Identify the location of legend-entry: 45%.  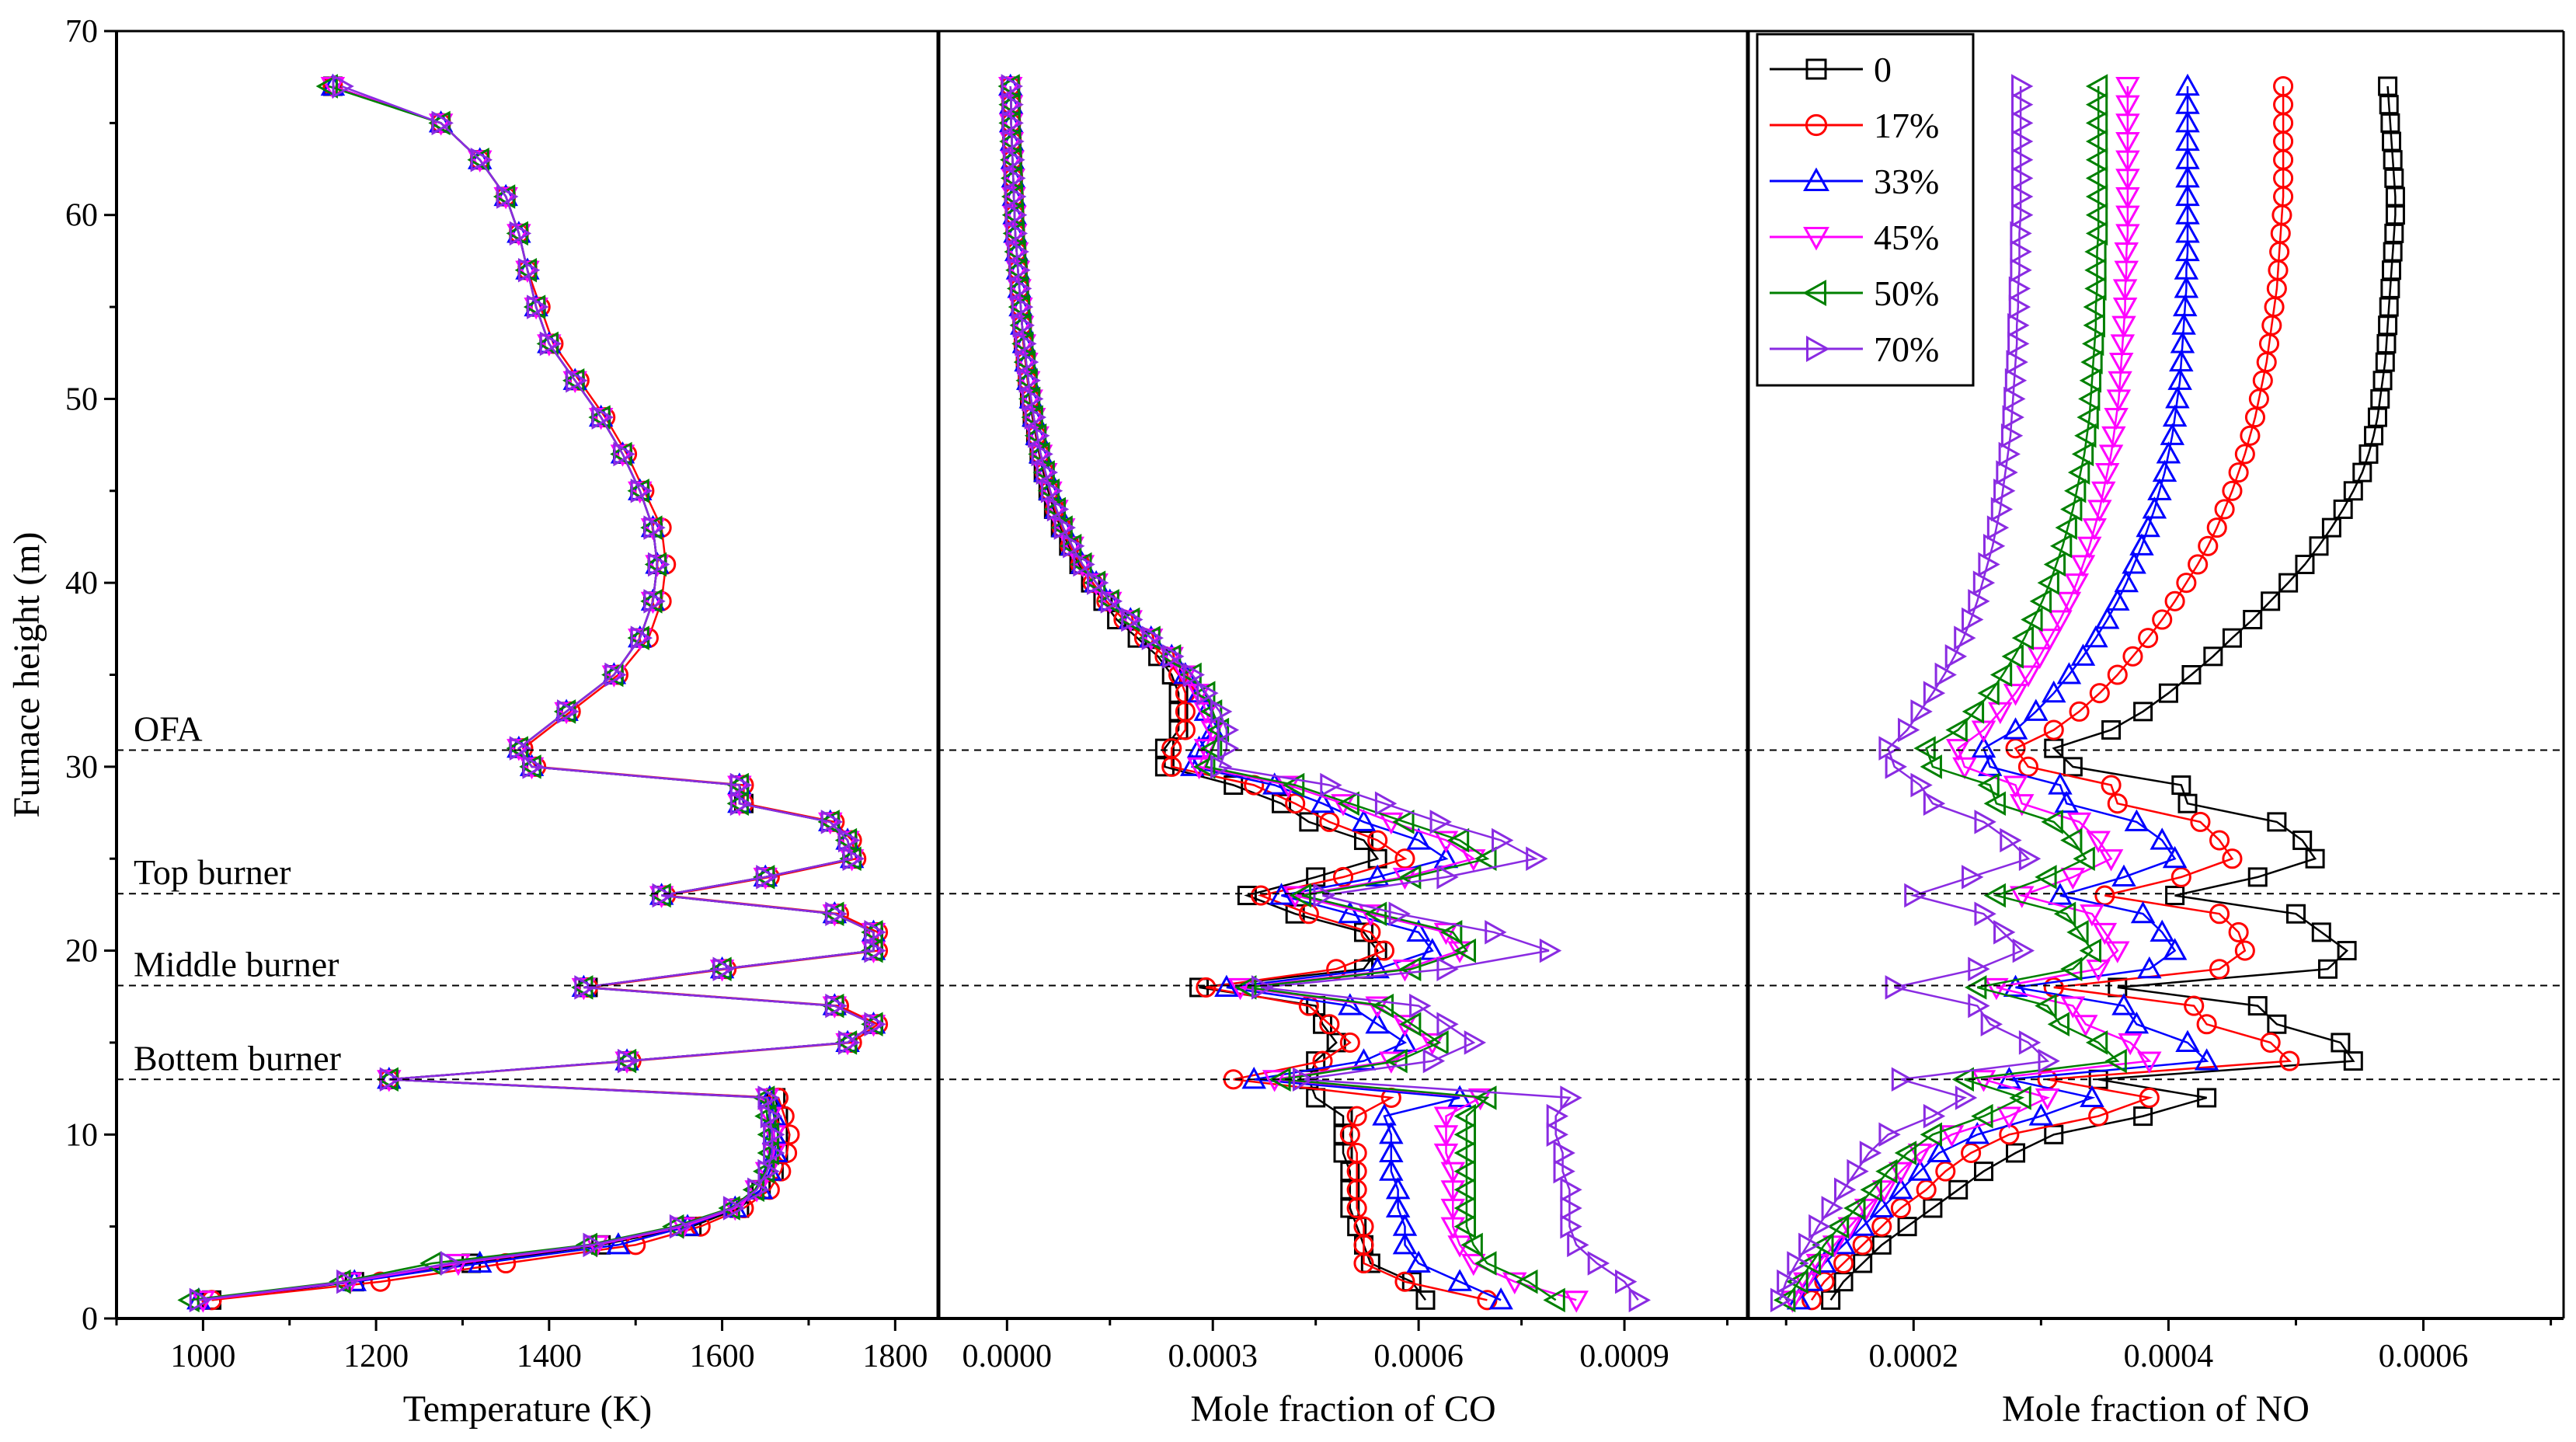
(1854, 238).